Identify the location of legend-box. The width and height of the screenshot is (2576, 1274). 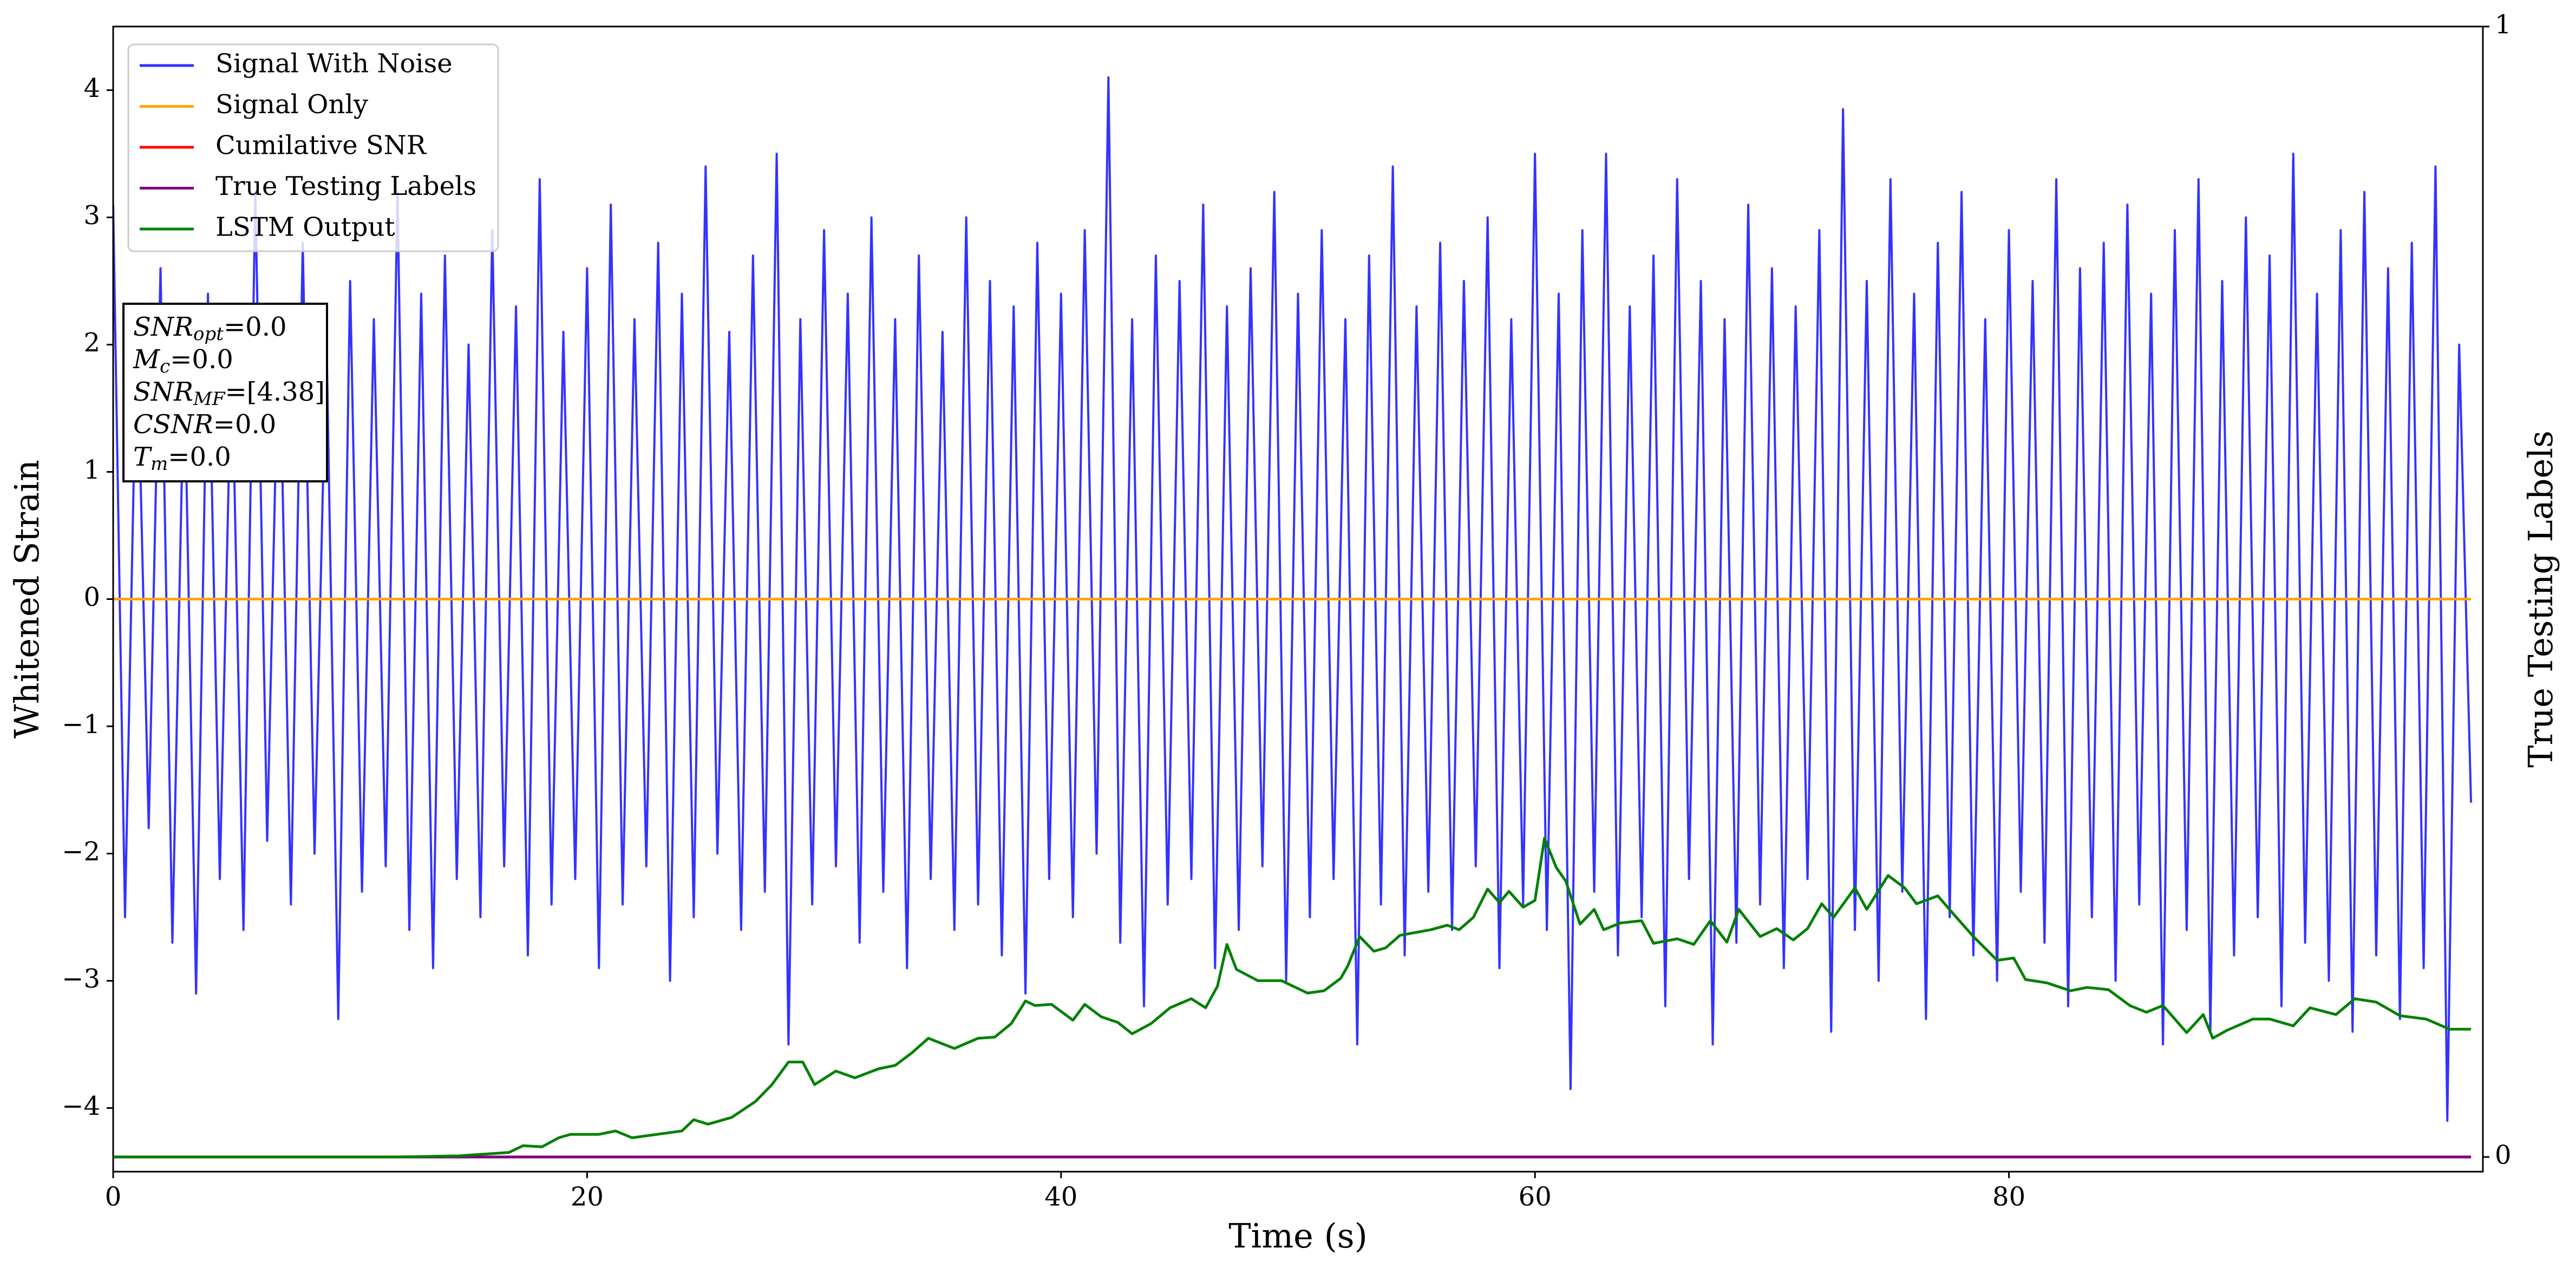
(313, 147).